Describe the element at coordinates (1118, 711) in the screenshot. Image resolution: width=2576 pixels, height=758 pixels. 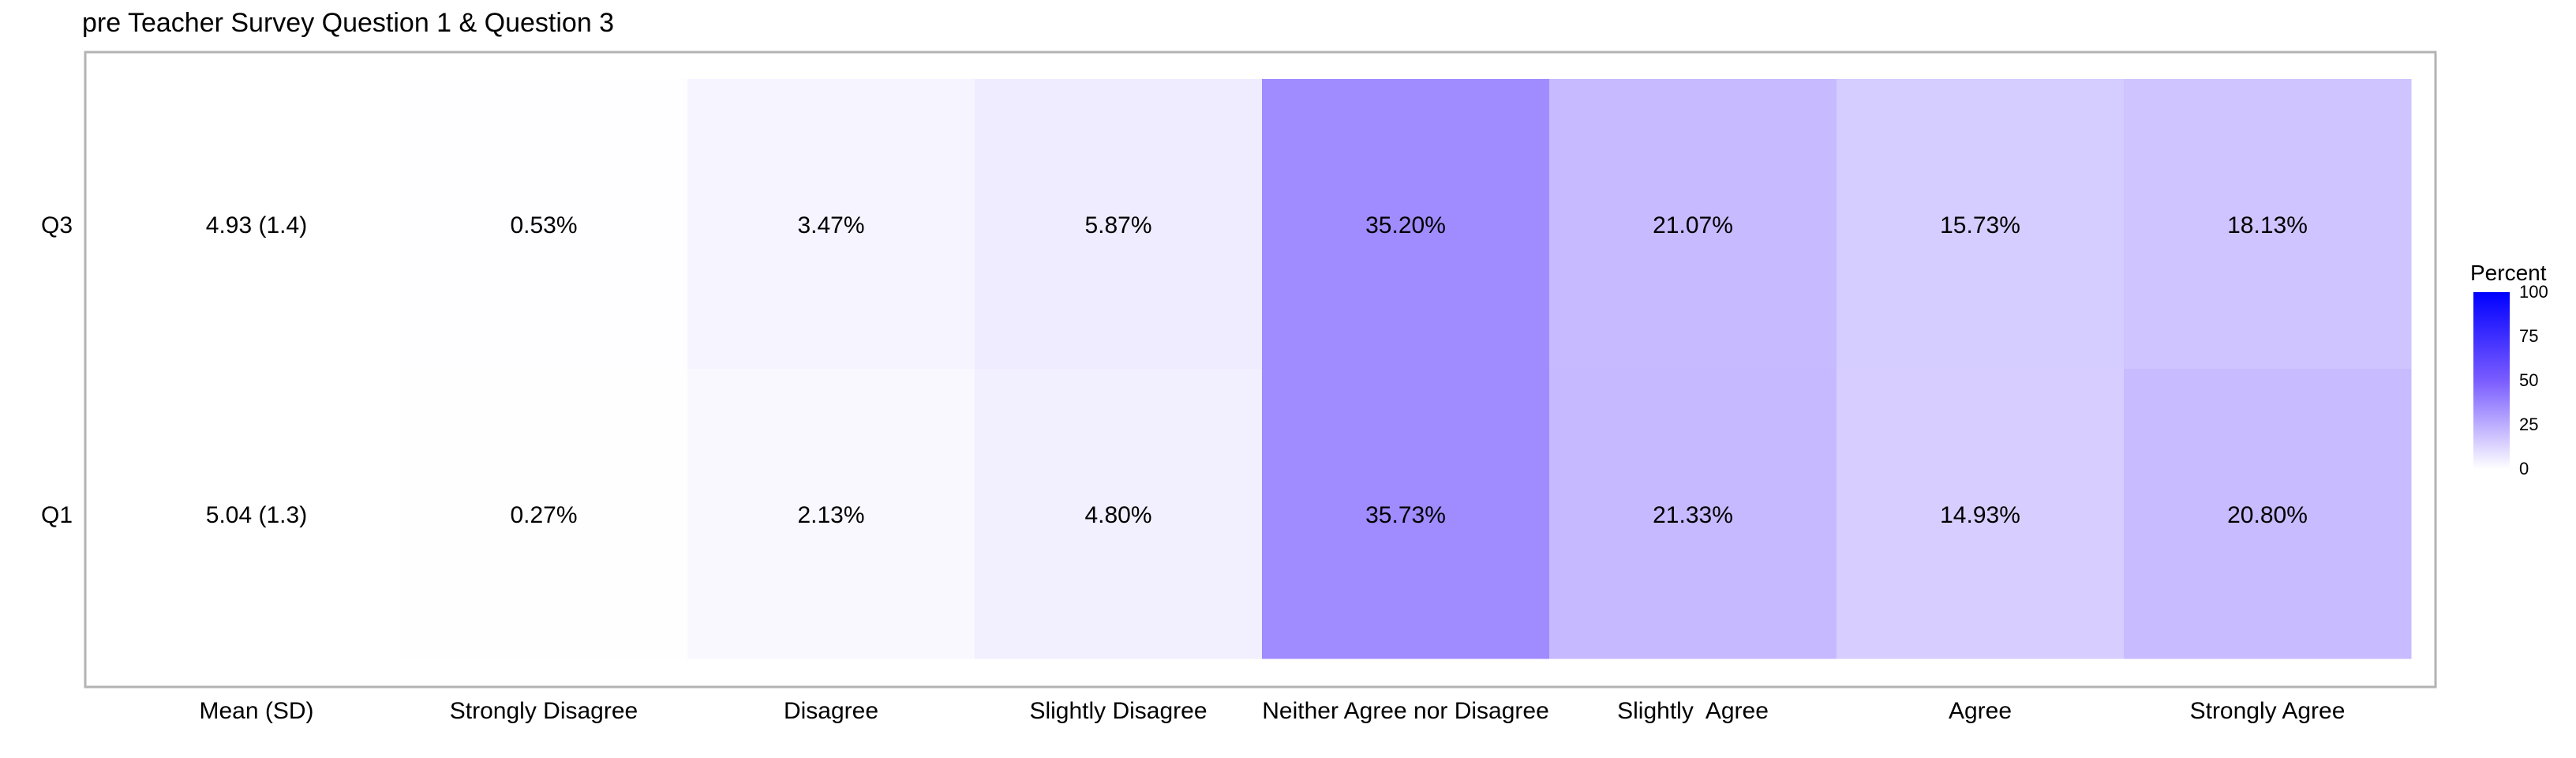
I see `x-tick-label: Slightly Disagree` at that location.